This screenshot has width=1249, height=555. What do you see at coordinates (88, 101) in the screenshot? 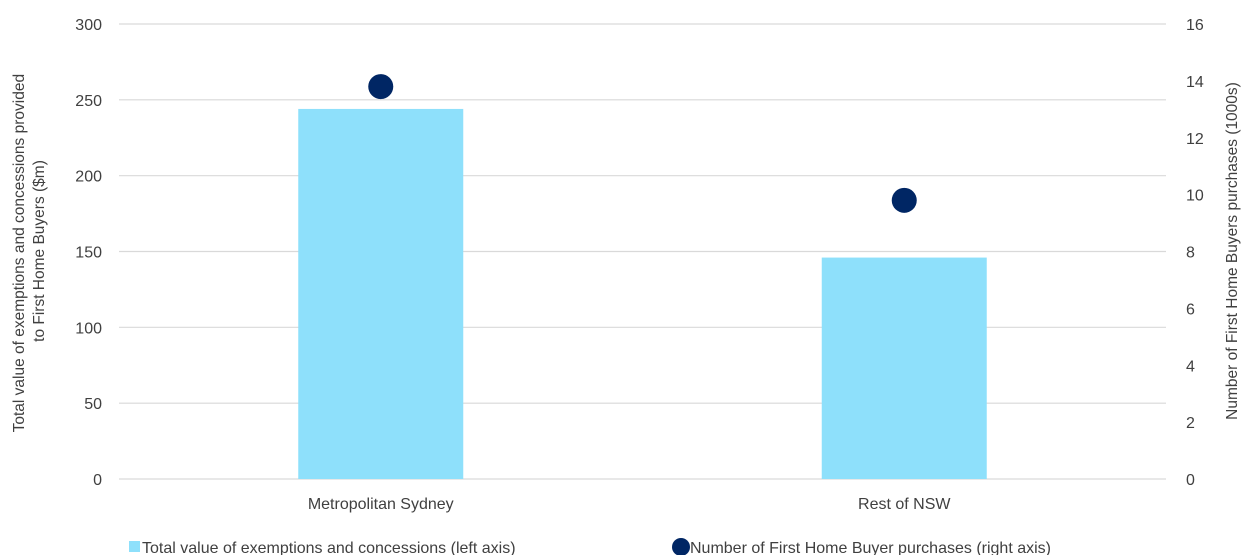
I see `left-tick-label: 250` at bounding box center [88, 101].